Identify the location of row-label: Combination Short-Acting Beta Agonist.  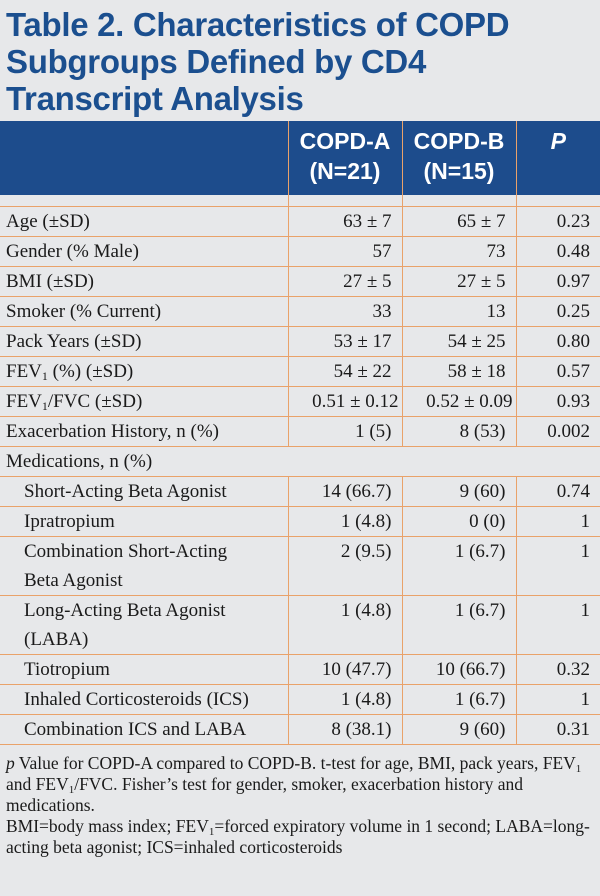
(144, 566).